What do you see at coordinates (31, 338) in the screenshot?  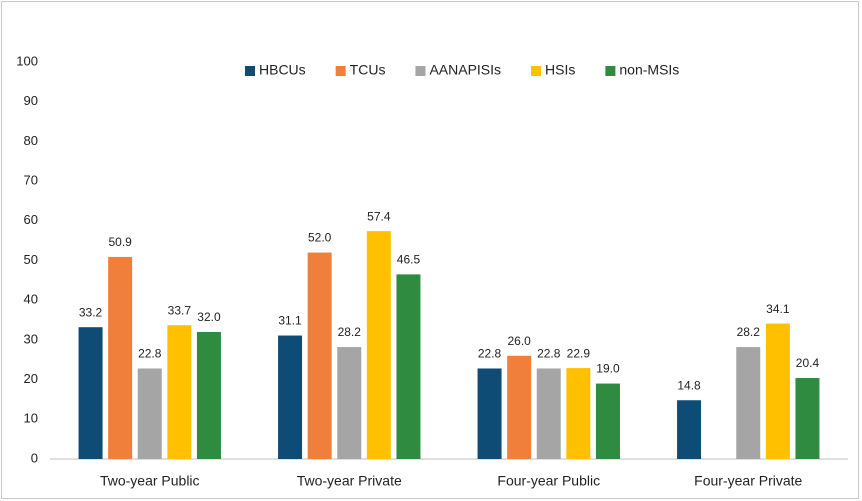 I see `y-tick-label: 30` at bounding box center [31, 338].